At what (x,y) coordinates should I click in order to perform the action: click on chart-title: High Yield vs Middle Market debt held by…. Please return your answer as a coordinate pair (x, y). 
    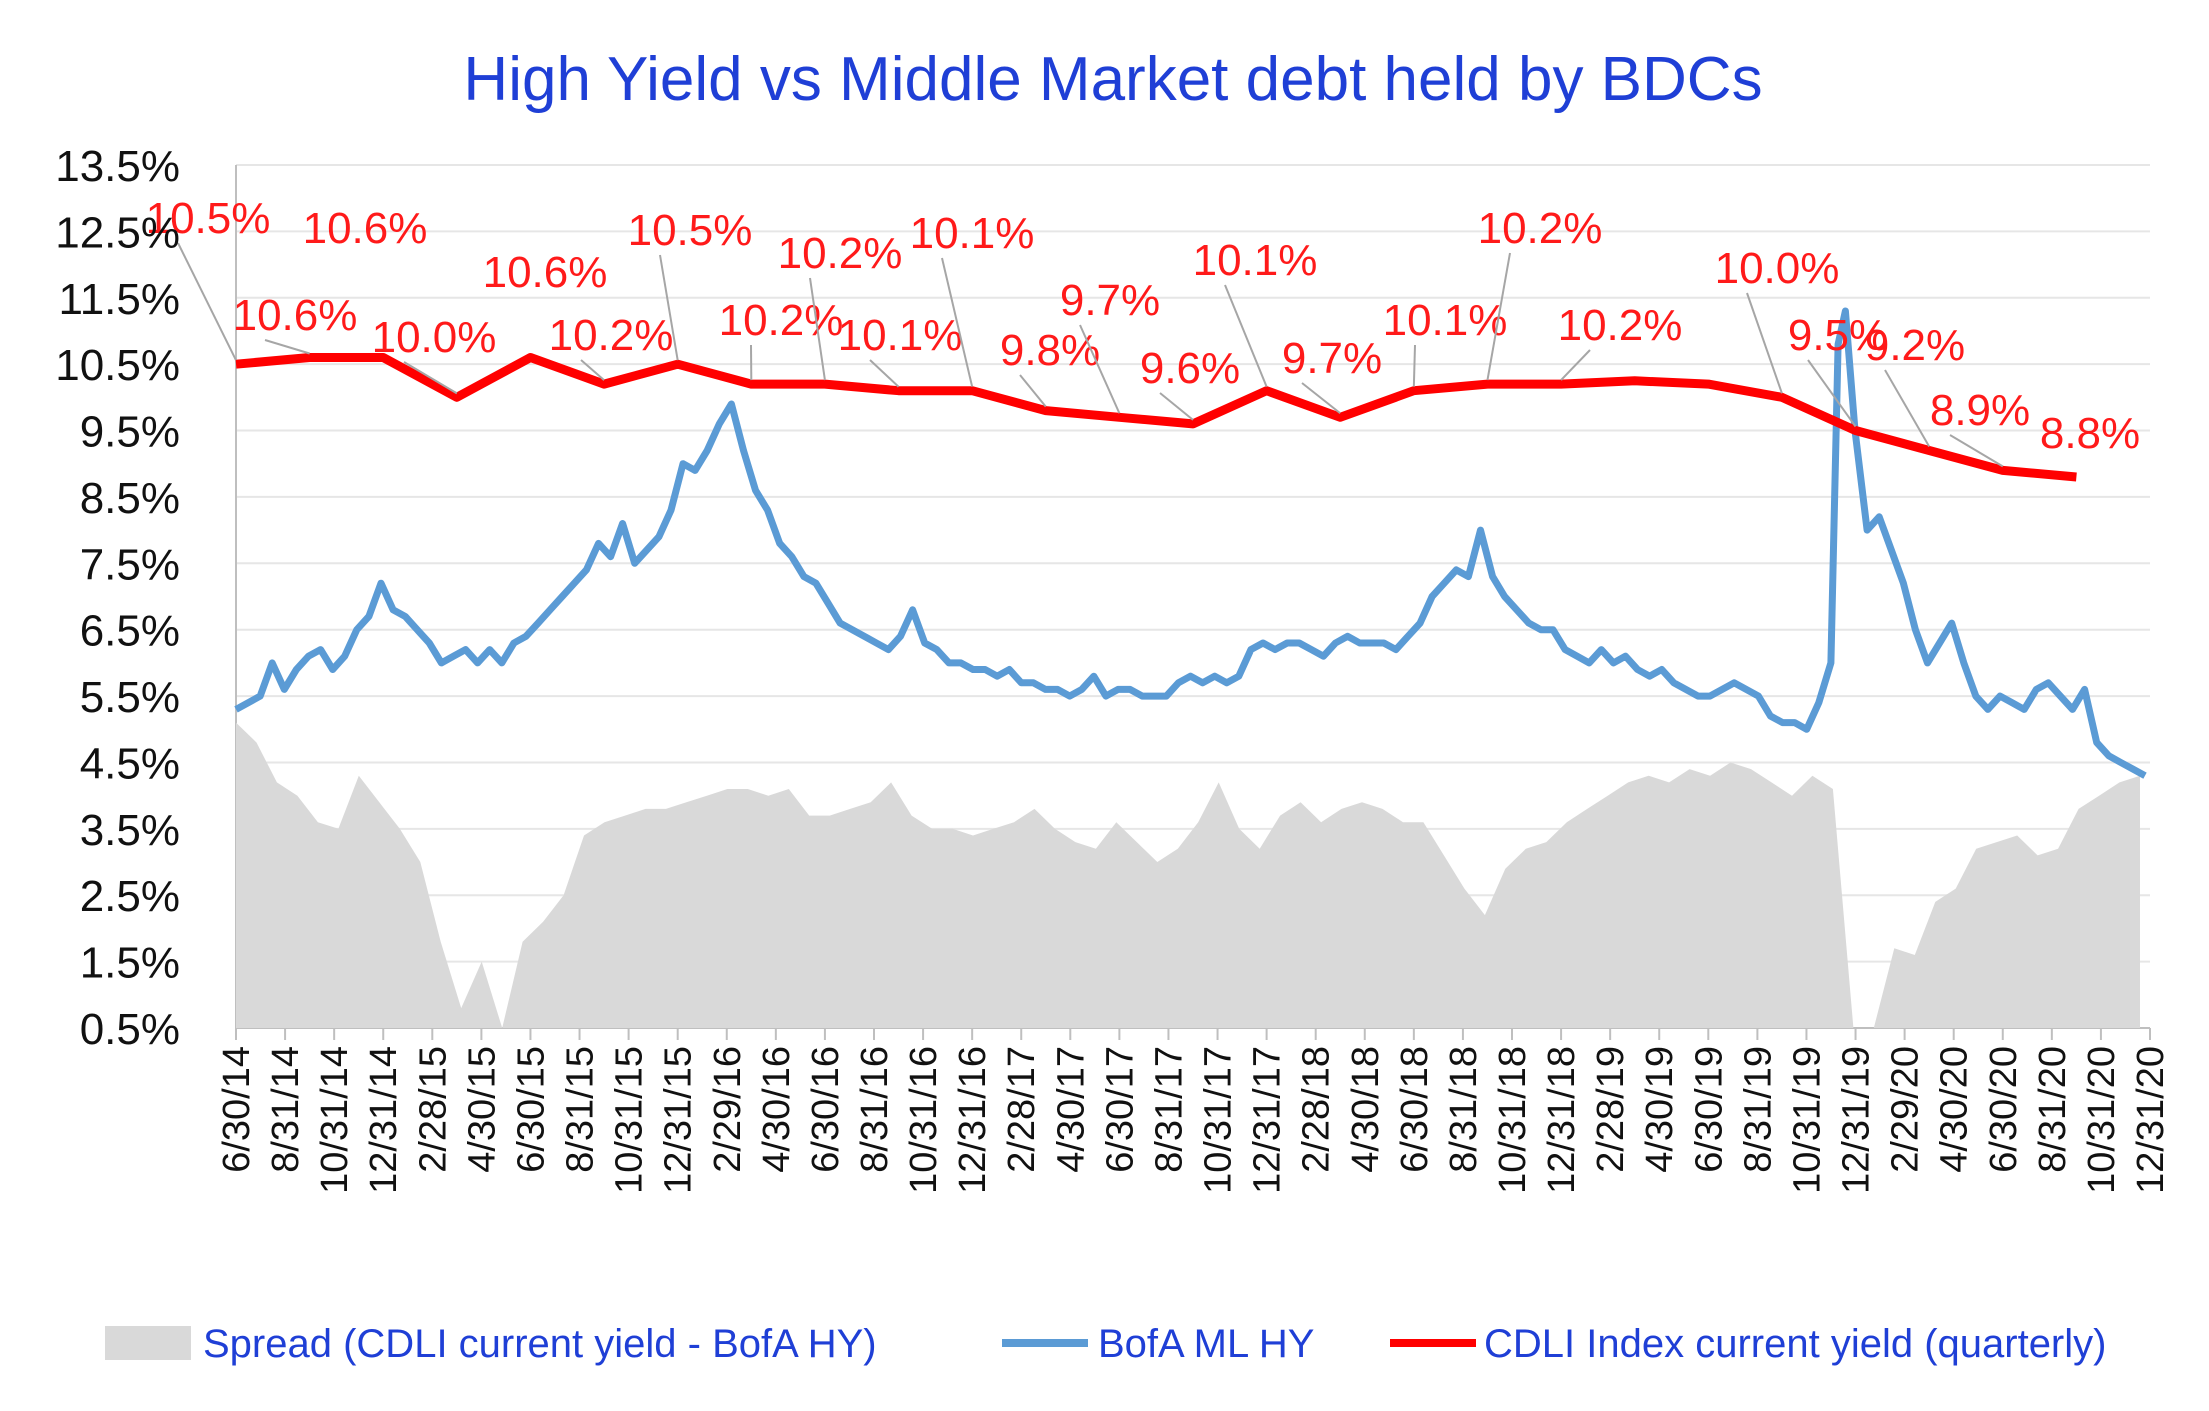
    Looking at the image, I should click on (1112, 79).